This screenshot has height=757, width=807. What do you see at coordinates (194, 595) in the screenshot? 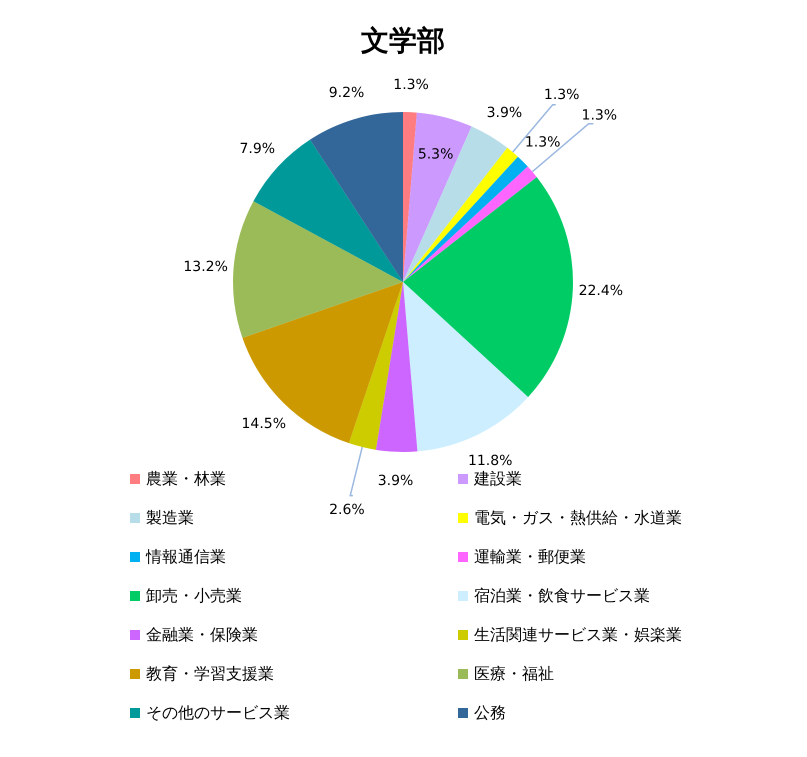
I see `legend-label: 卸売・小売業` at bounding box center [194, 595].